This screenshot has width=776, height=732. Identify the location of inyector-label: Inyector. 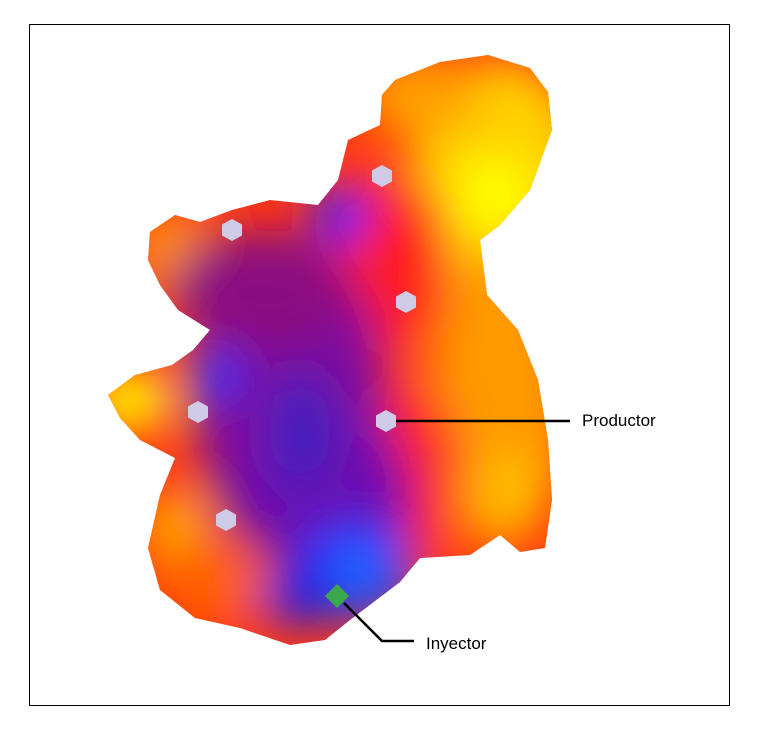
(456, 643).